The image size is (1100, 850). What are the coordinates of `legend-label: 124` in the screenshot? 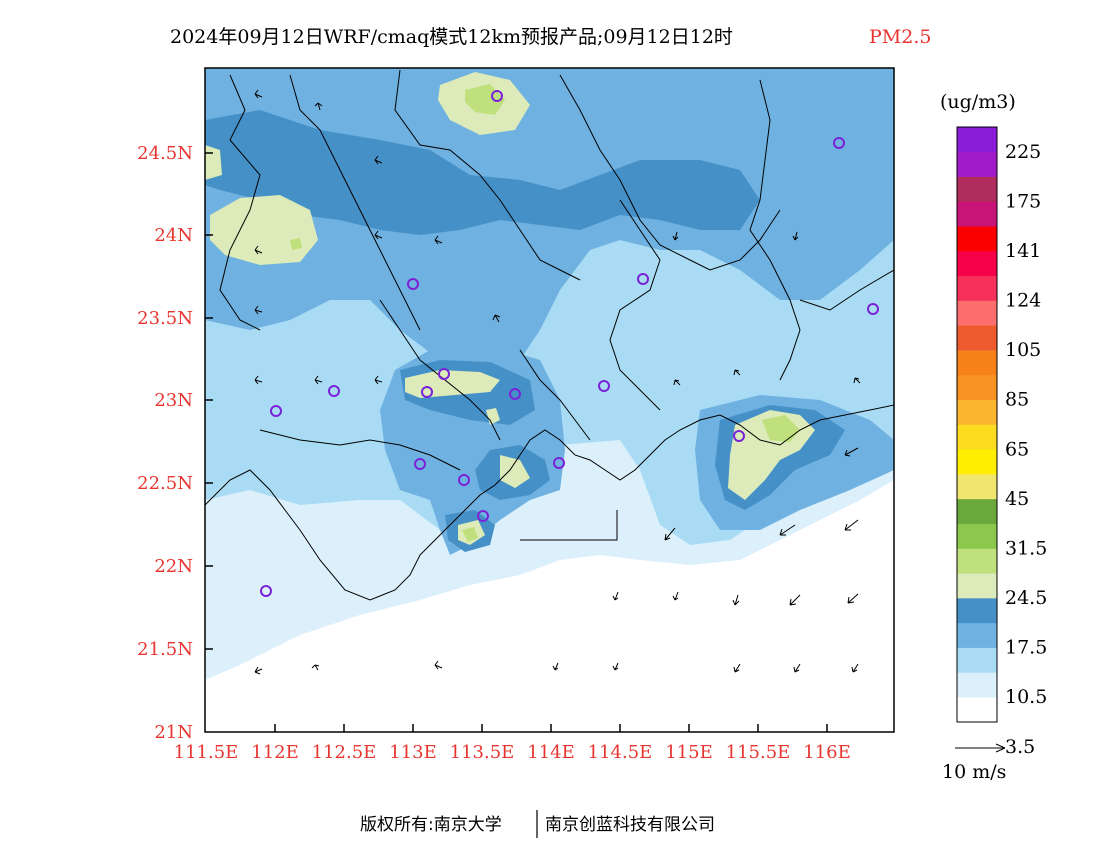 It's located at (1023, 301).